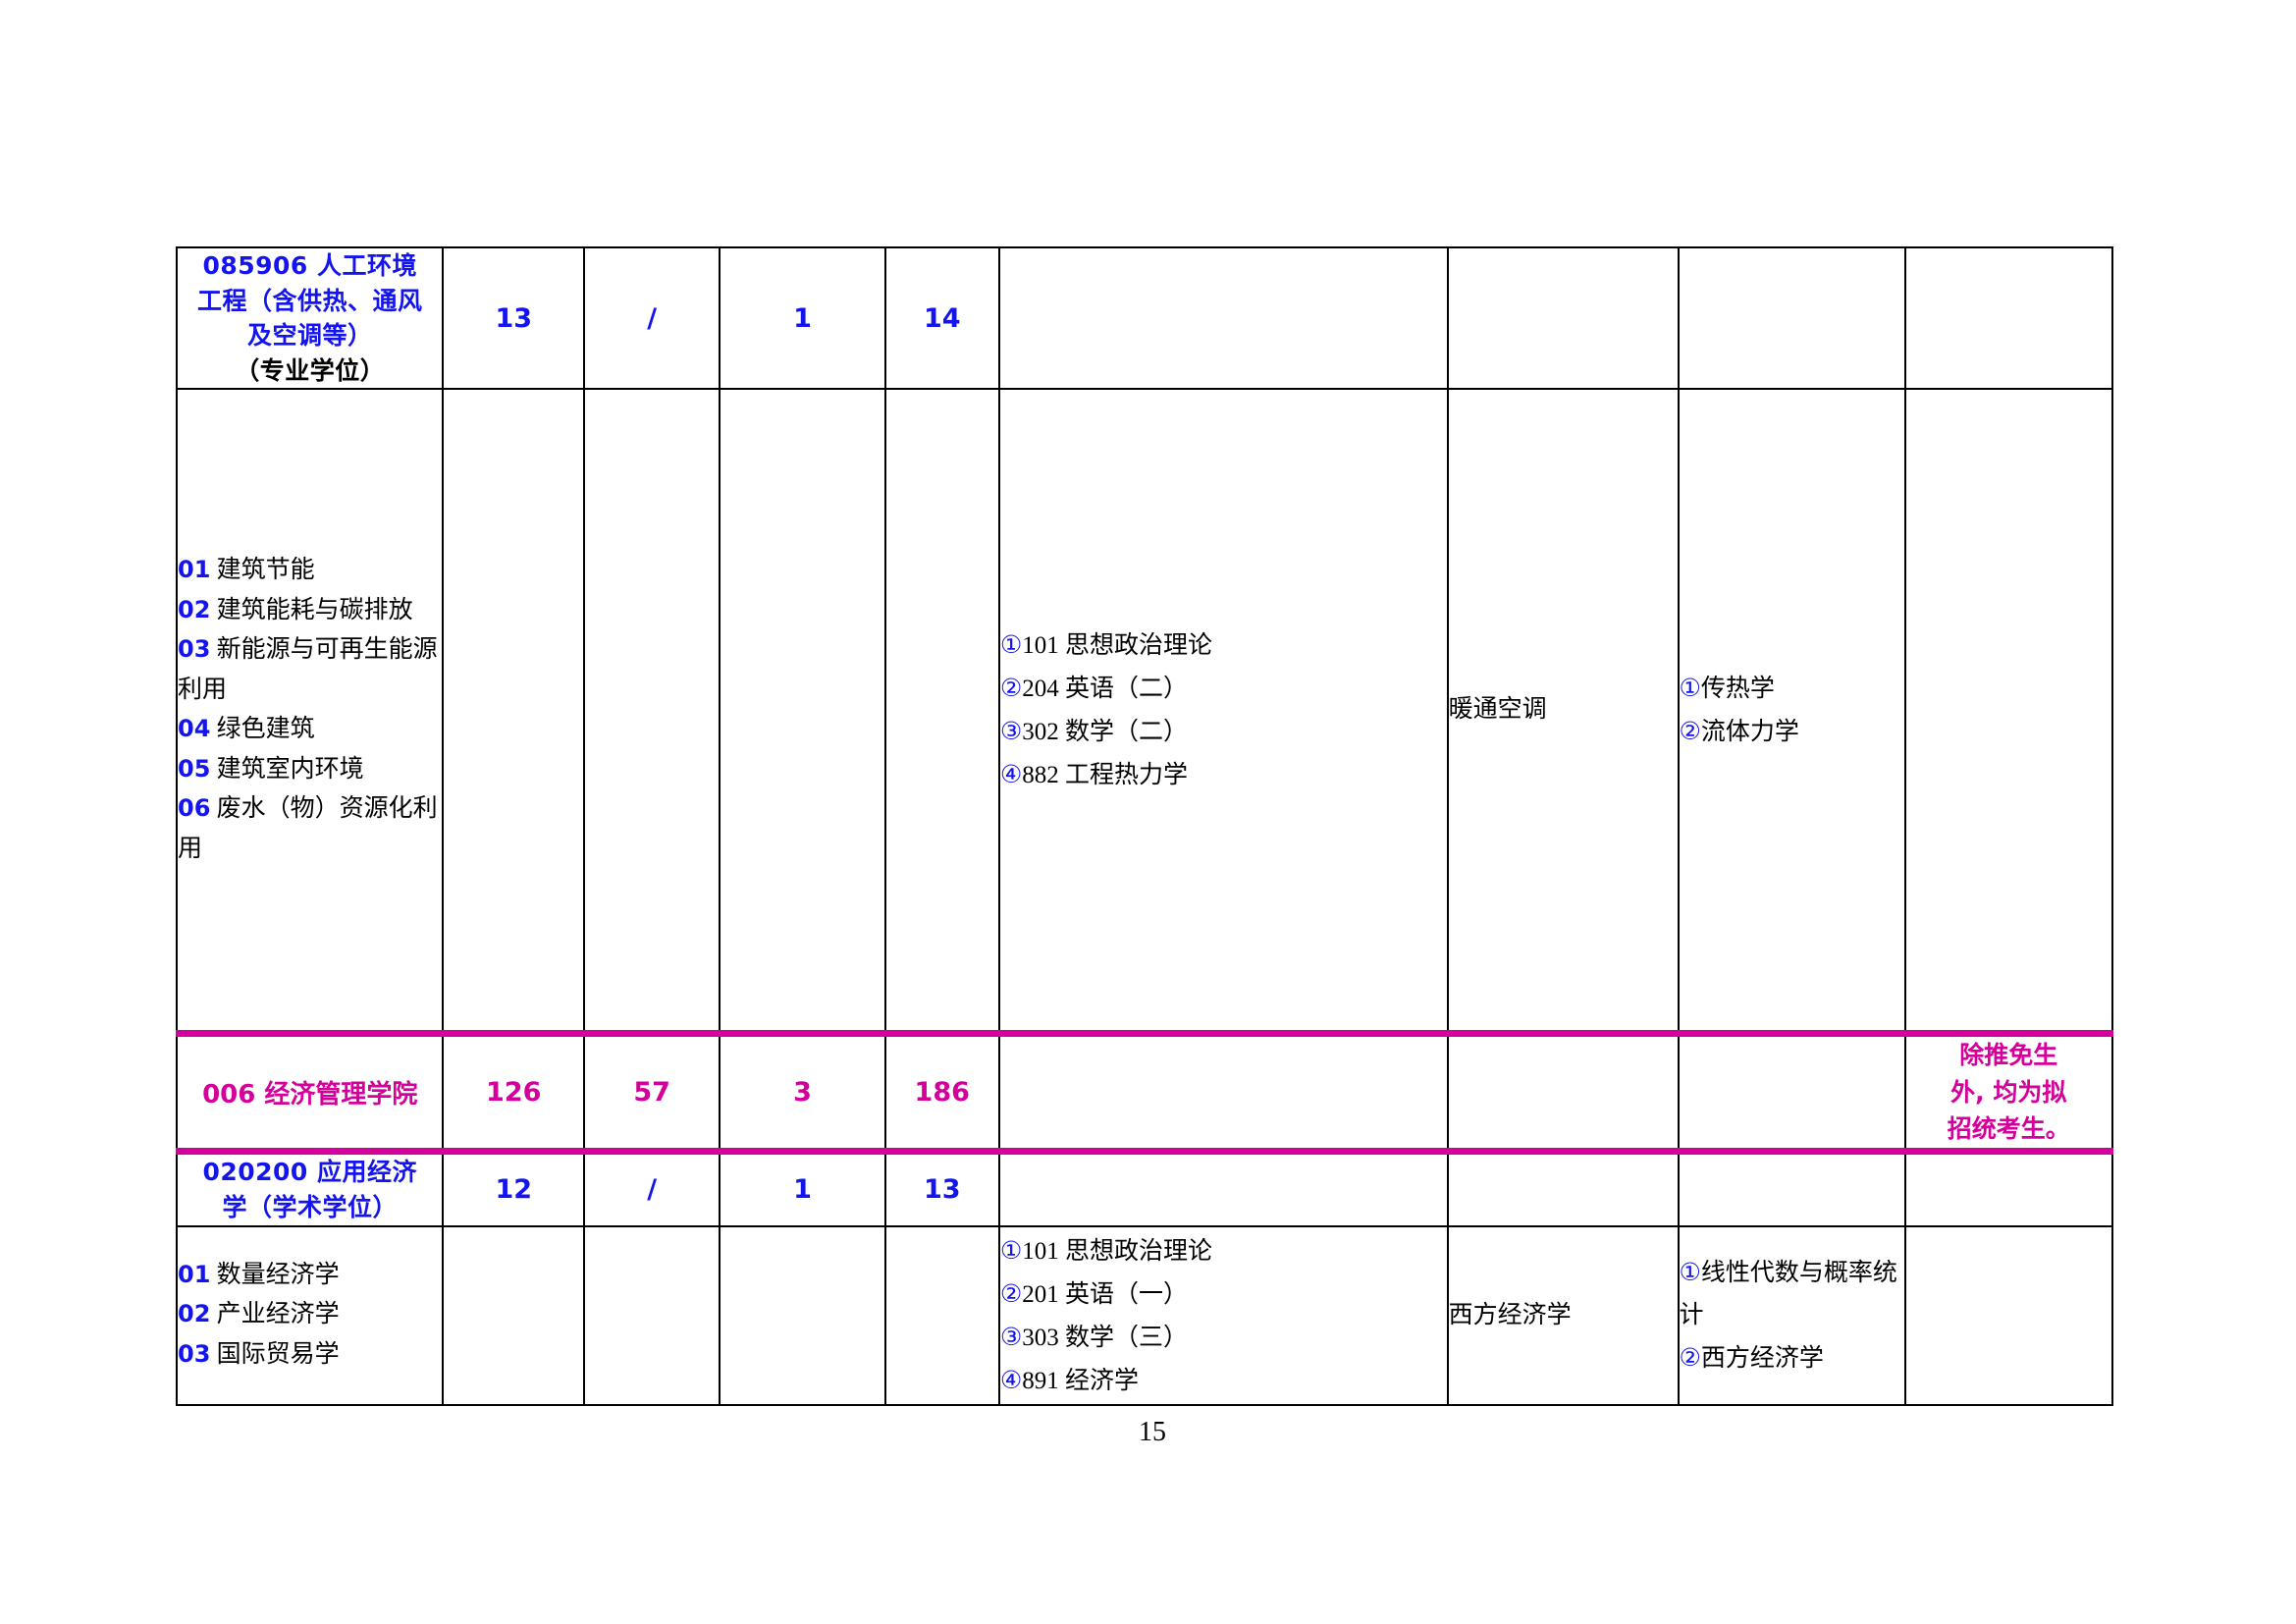  What do you see at coordinates (651, 1092) in the screenshot?
I see `recommended-enrollment-006: 57` at bounding box center [651, 1092].